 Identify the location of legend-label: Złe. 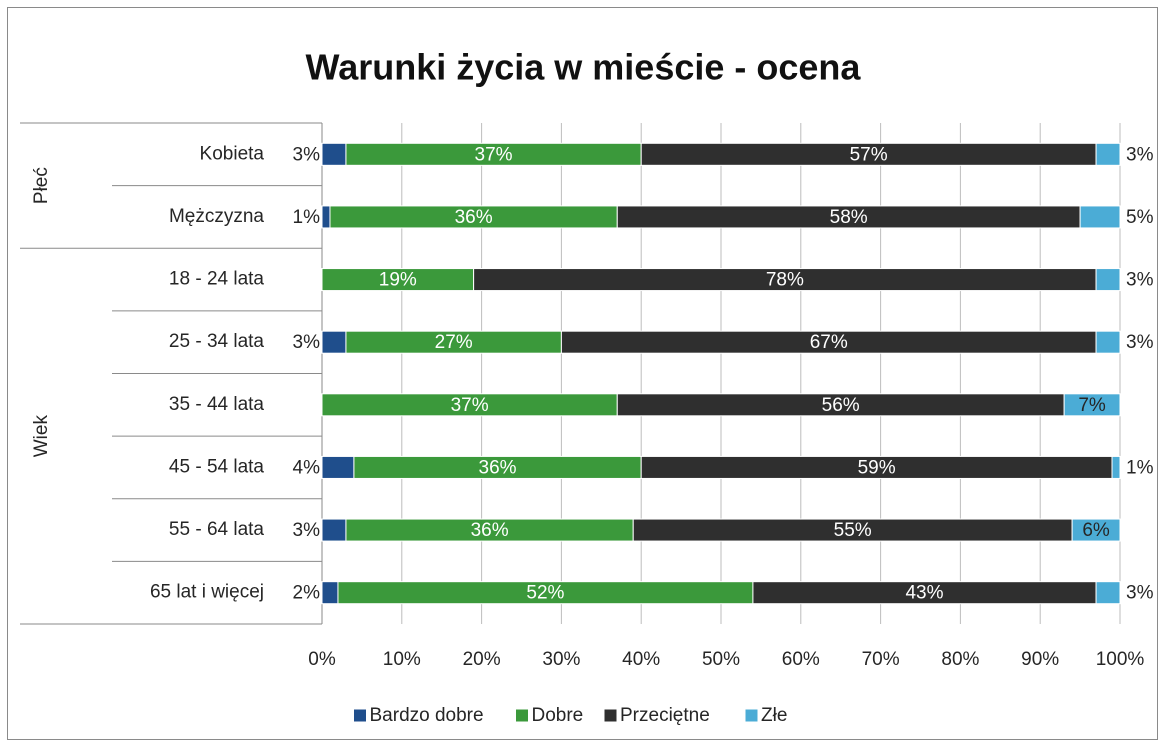
(774, 715).